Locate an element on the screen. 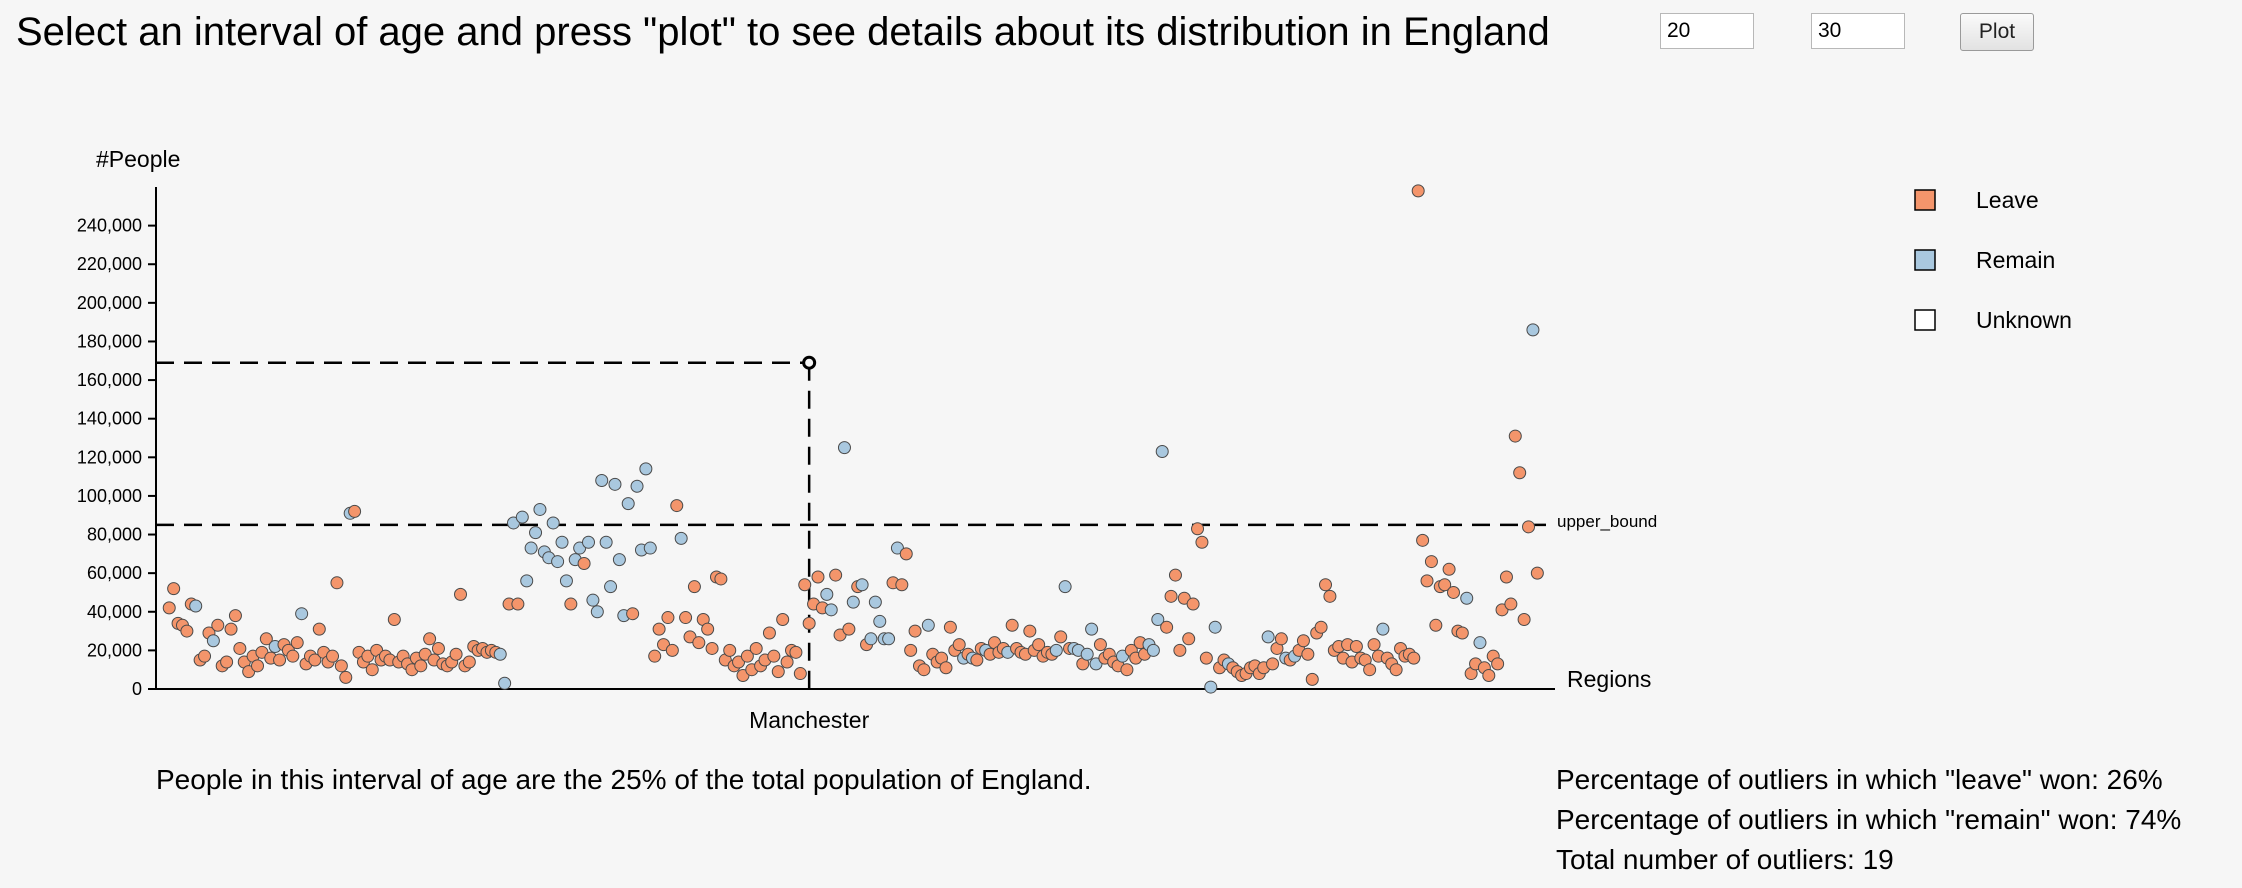  age-to-input is located at coordinates (1858, 31).